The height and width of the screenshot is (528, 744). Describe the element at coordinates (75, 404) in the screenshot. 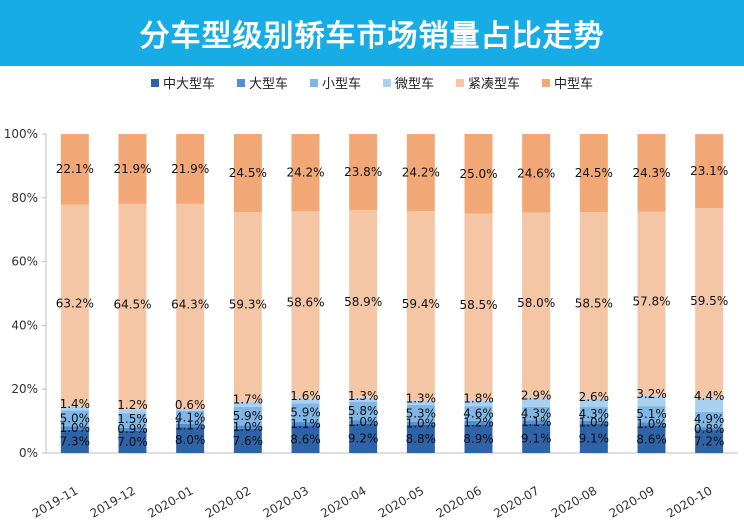

I see `data-label: 1.4%` at that location.